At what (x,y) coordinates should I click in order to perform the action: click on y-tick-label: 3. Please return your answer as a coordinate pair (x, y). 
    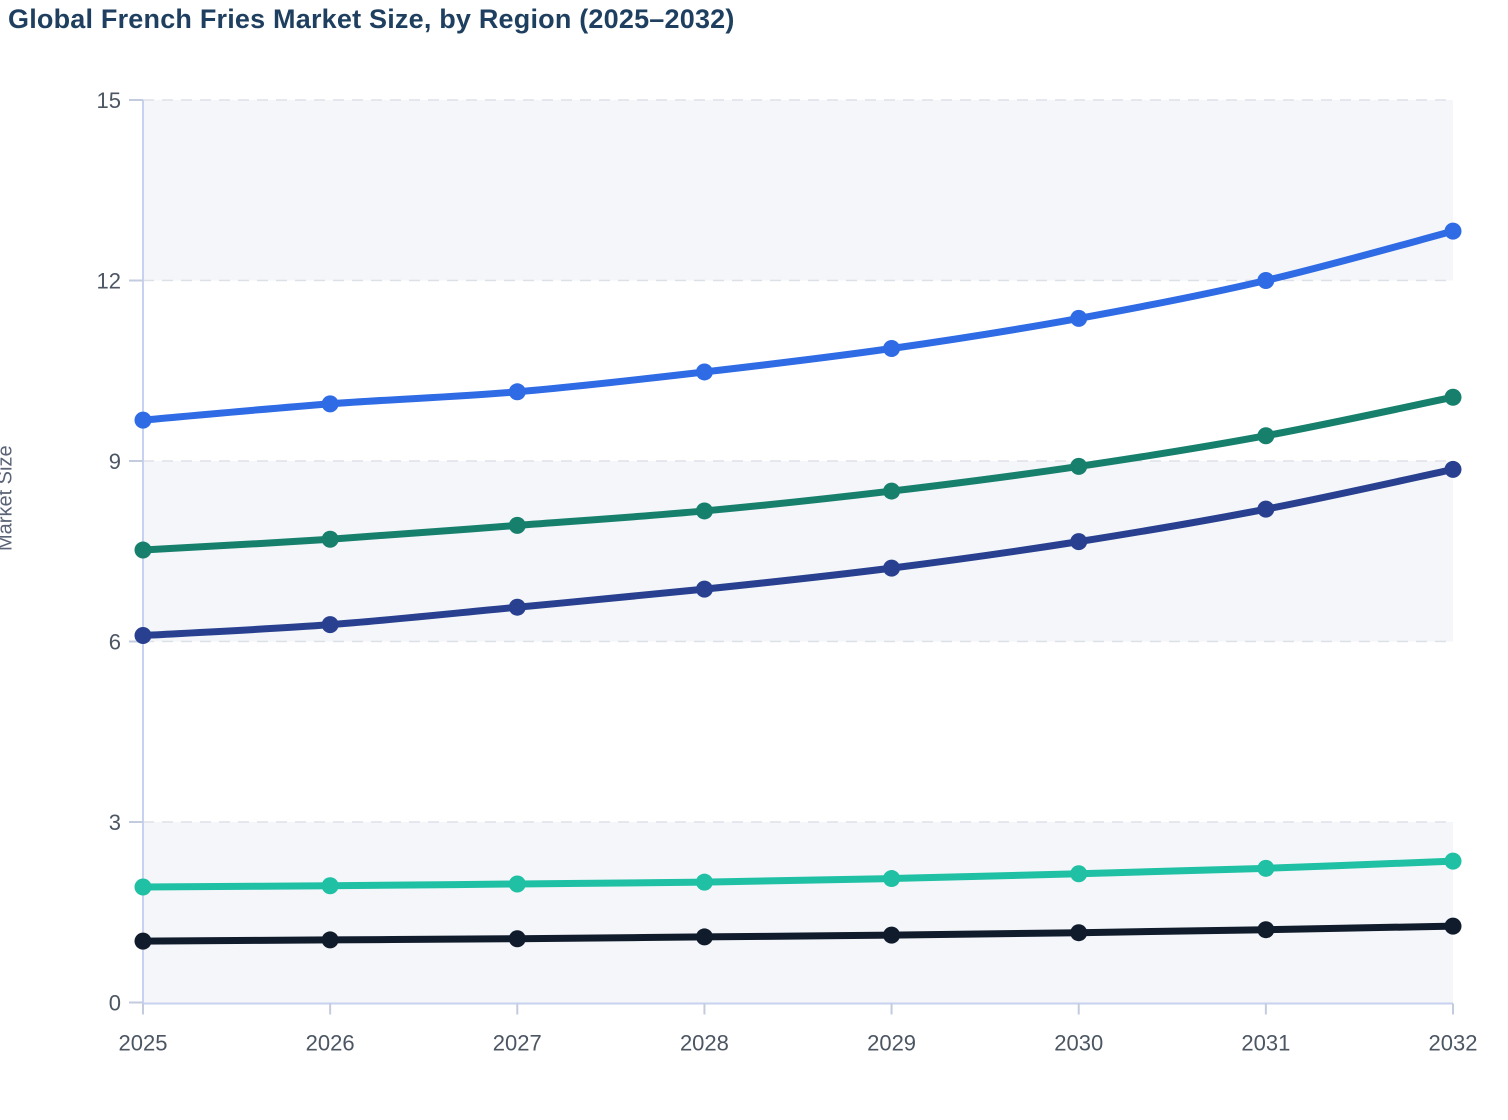
    Looking at the image, I should click on (115, 822).